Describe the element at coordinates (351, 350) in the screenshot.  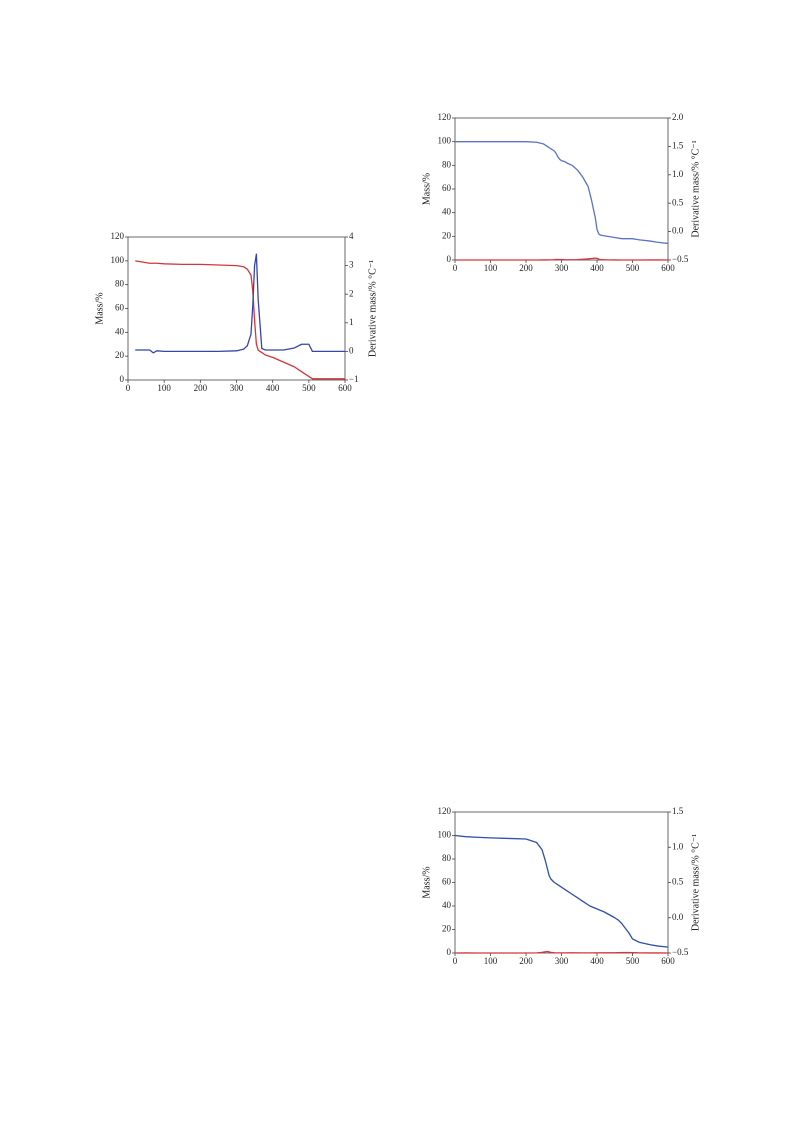
I see `y2-tick-label: 0` at that location.